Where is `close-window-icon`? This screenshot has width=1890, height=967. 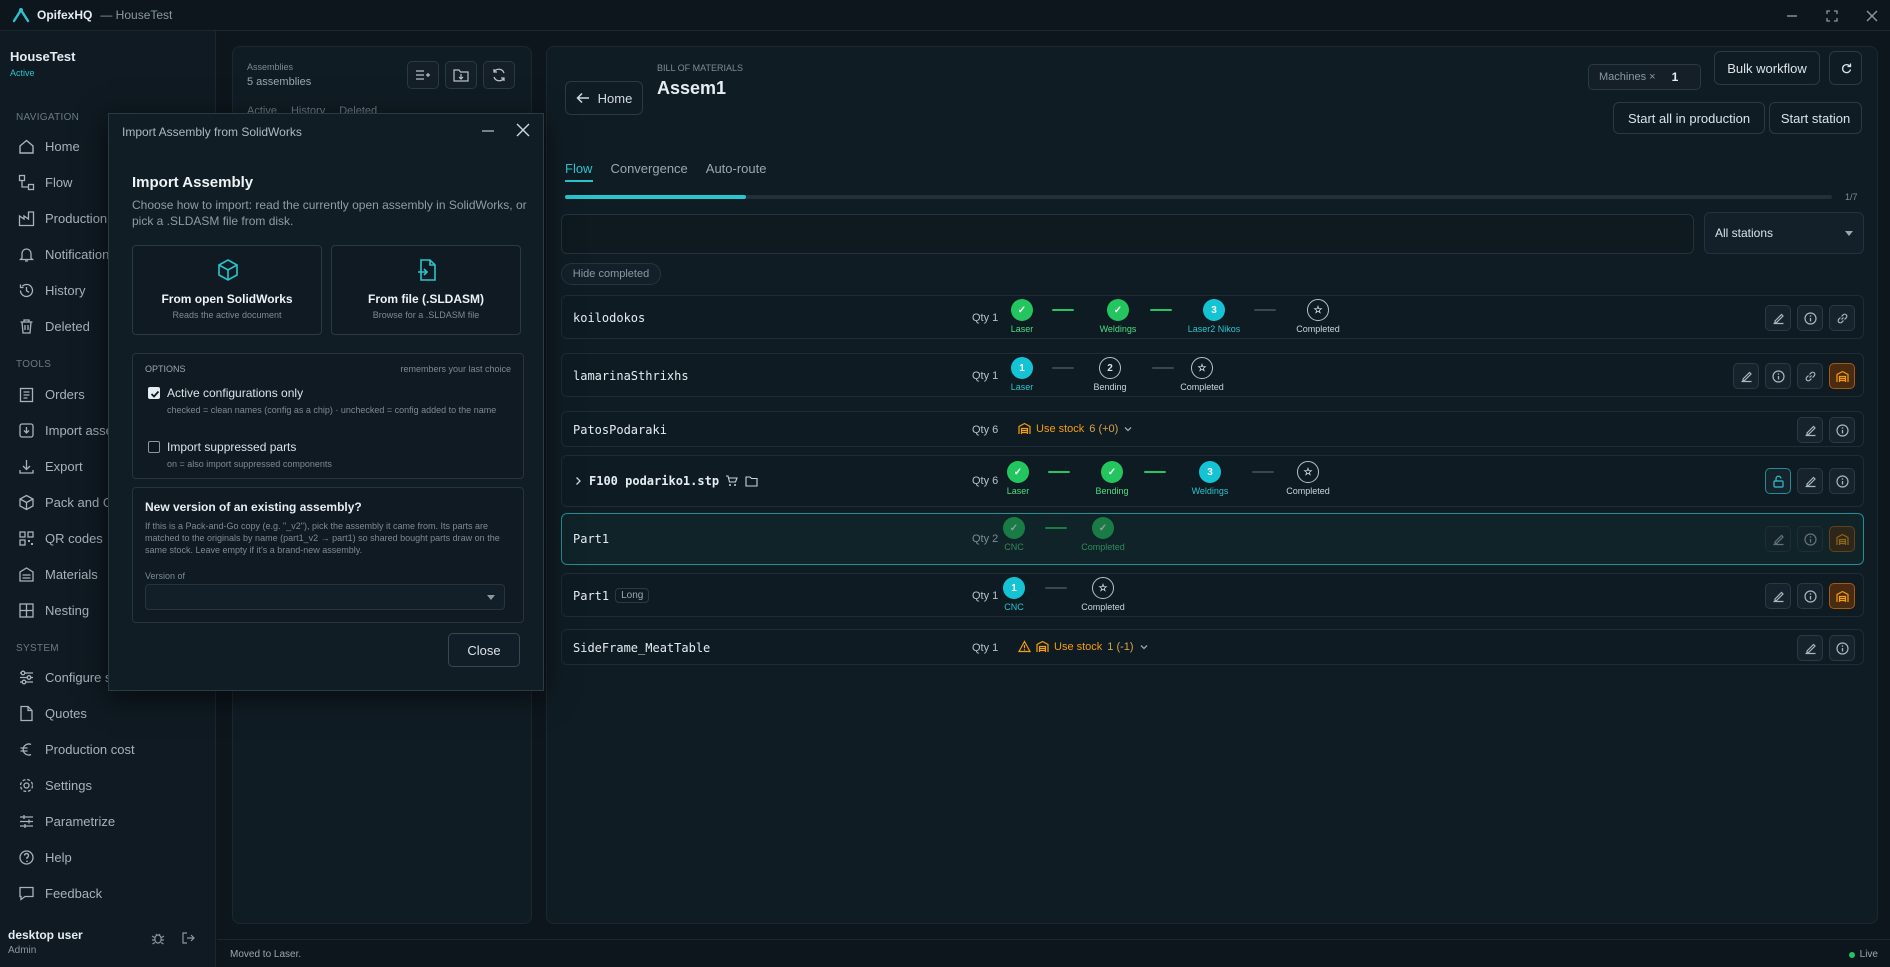
close-window-icon is located at coordinates (1872, 16).